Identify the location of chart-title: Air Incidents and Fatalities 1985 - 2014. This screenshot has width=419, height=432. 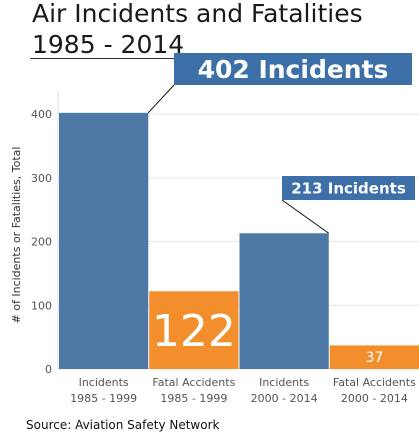
(197, 30).